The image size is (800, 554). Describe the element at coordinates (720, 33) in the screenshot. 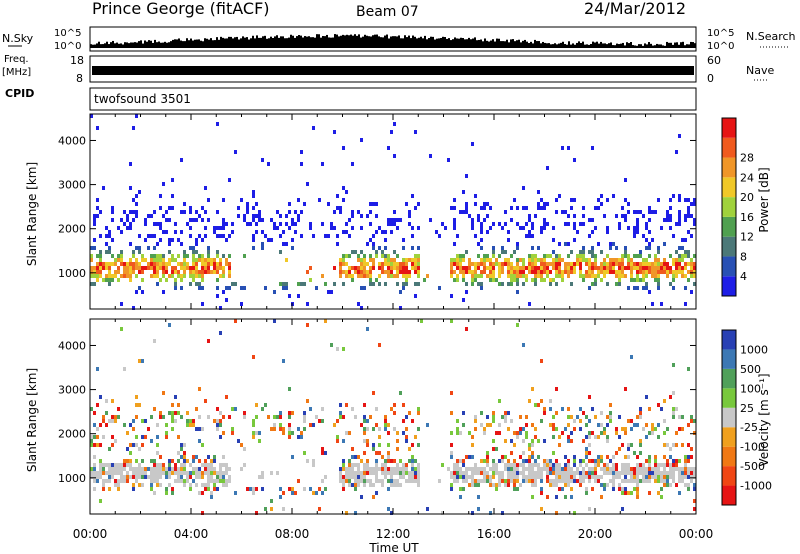

I see `nsearch-tick-high: 10^5` at that location.